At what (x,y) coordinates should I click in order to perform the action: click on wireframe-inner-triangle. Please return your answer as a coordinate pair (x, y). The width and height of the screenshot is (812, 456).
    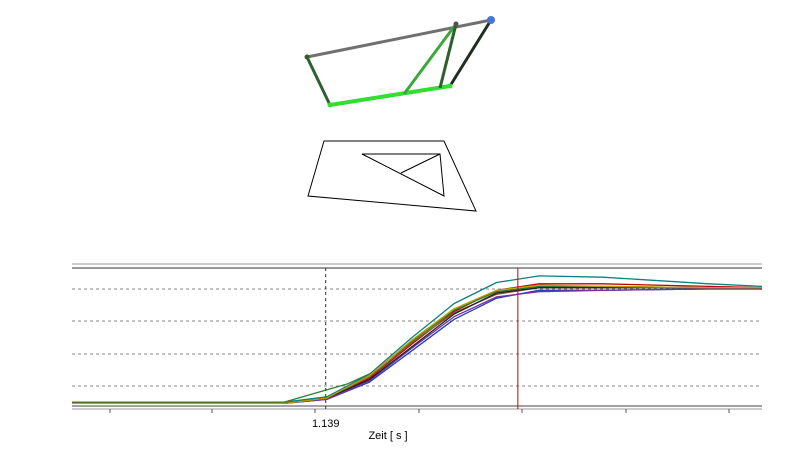
    Looking at the image, I should click on (403, 175).